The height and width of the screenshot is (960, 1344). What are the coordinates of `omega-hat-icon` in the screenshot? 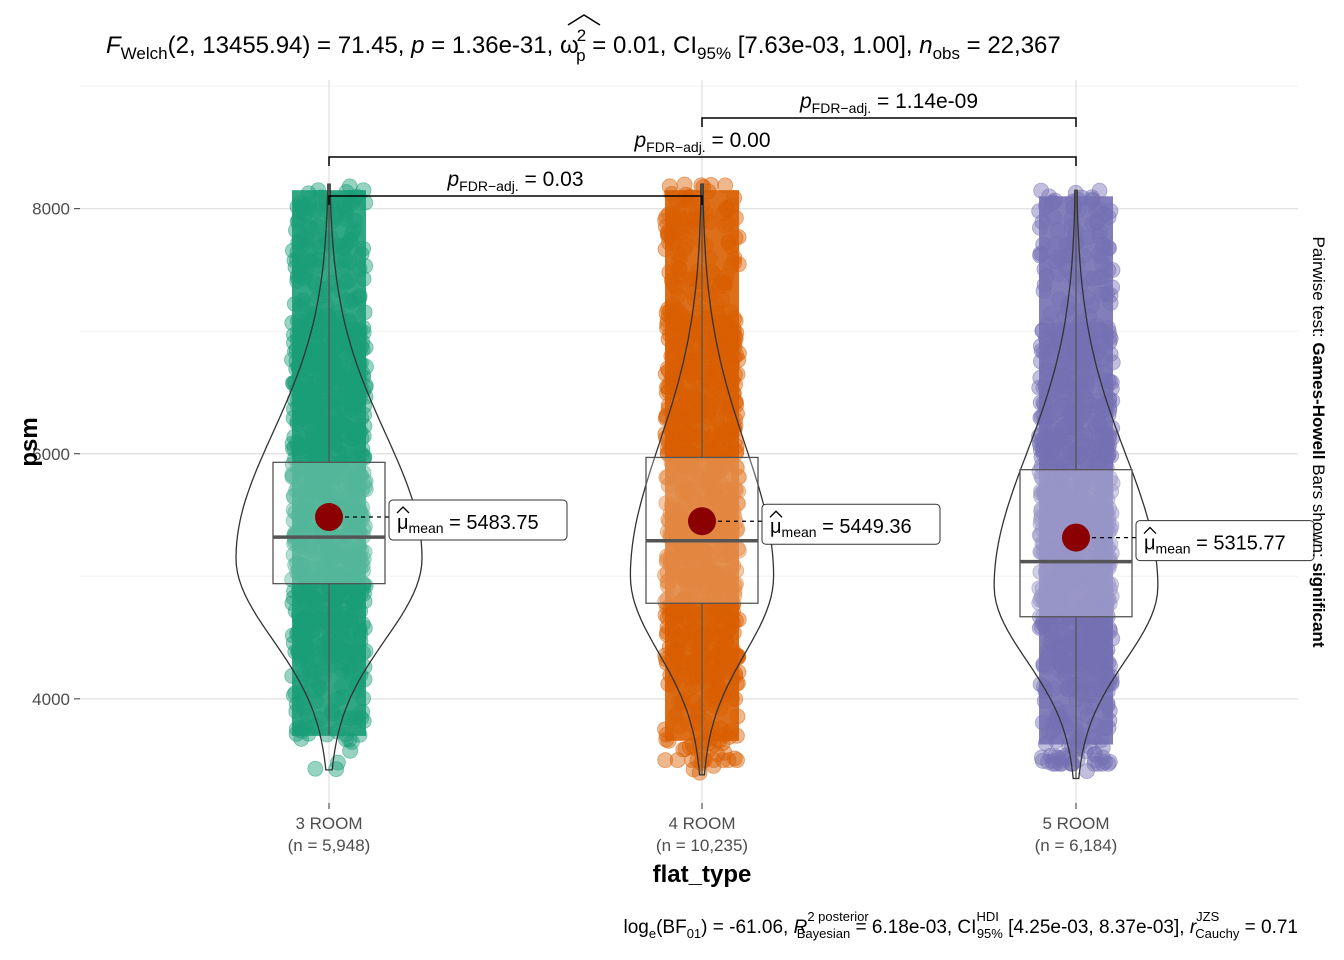 It's located at (584, 20).